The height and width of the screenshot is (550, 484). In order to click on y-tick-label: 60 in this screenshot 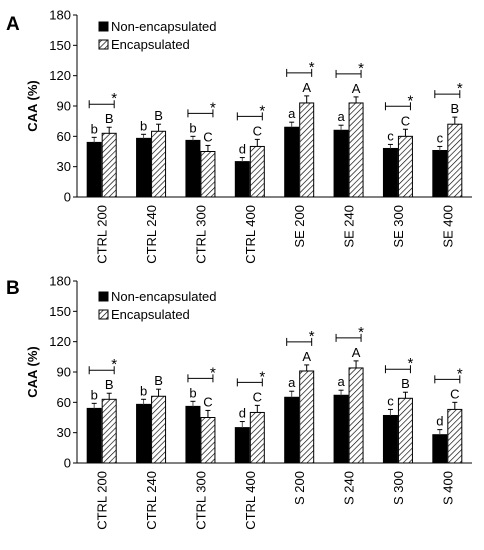, I will do `click(64, 136)`.